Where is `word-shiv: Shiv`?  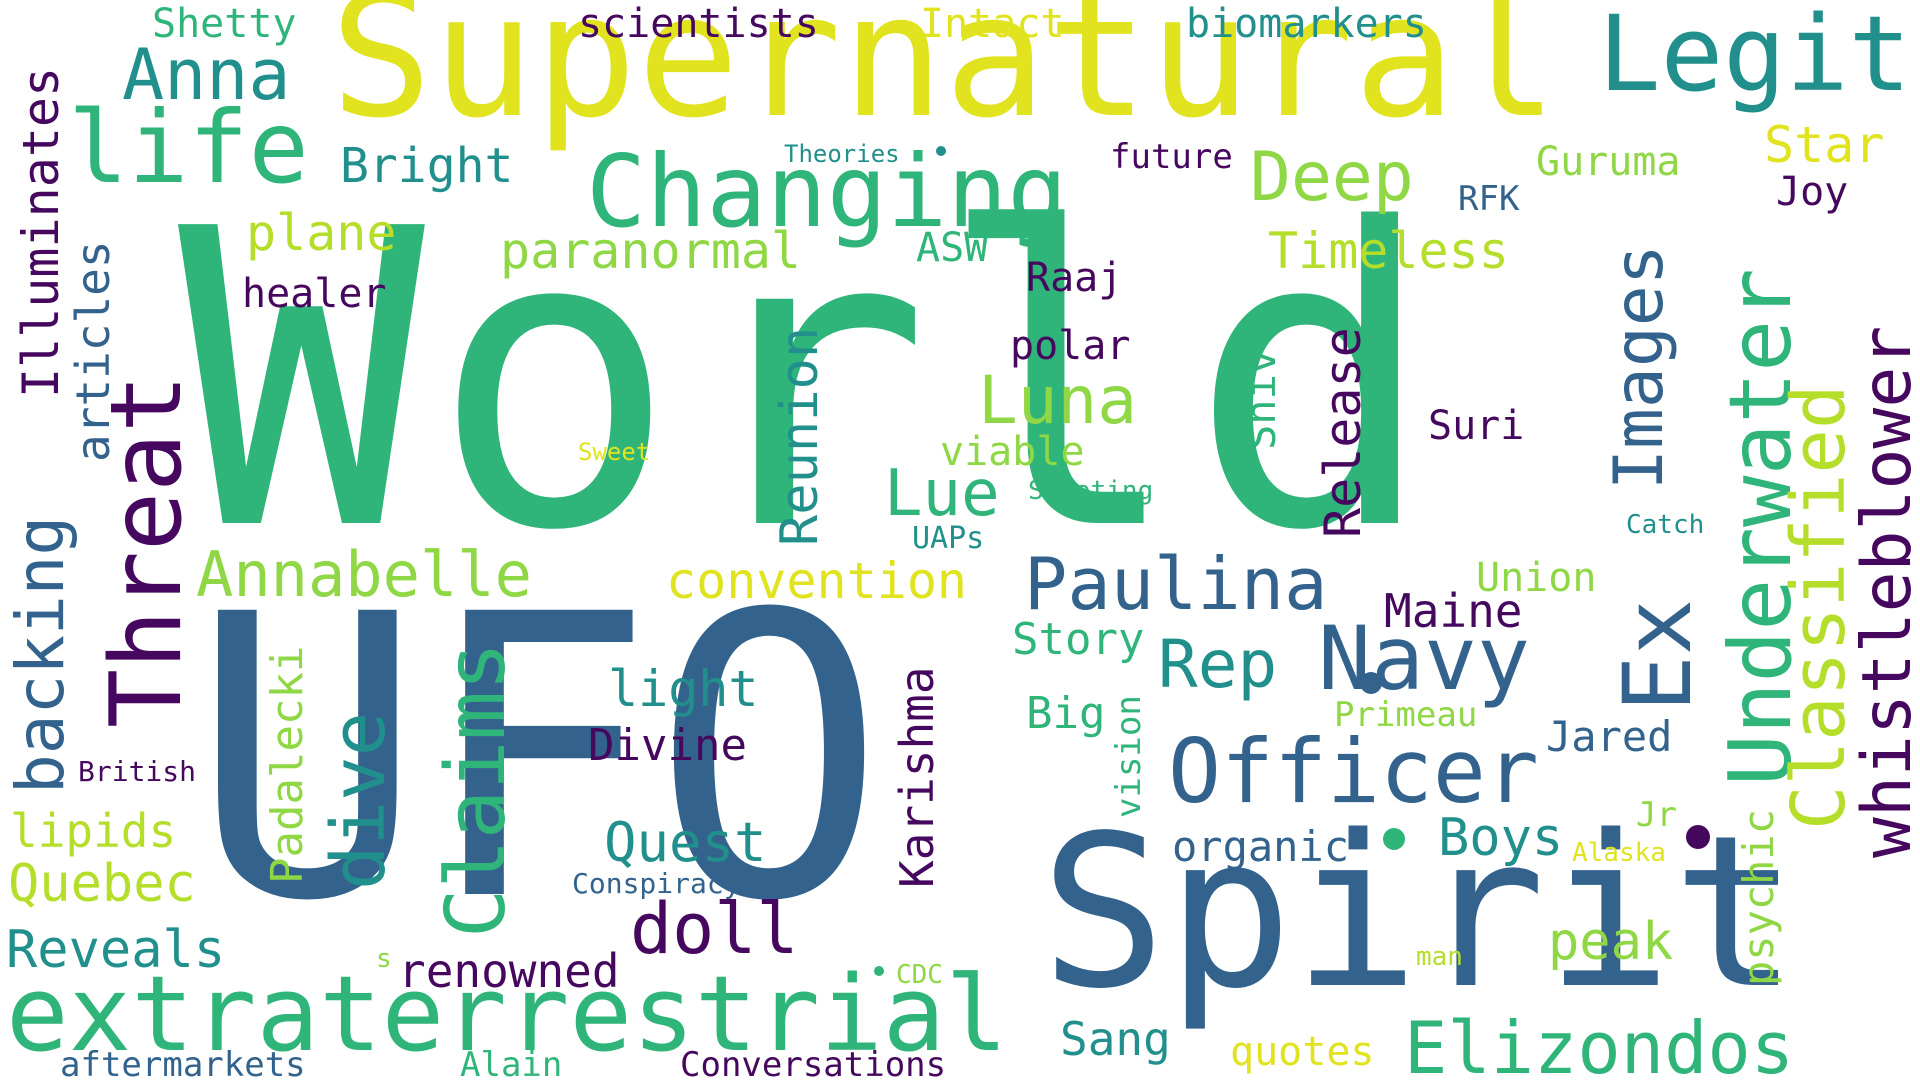
word-shiv: Shiv is located at coordinates (1260, 399).